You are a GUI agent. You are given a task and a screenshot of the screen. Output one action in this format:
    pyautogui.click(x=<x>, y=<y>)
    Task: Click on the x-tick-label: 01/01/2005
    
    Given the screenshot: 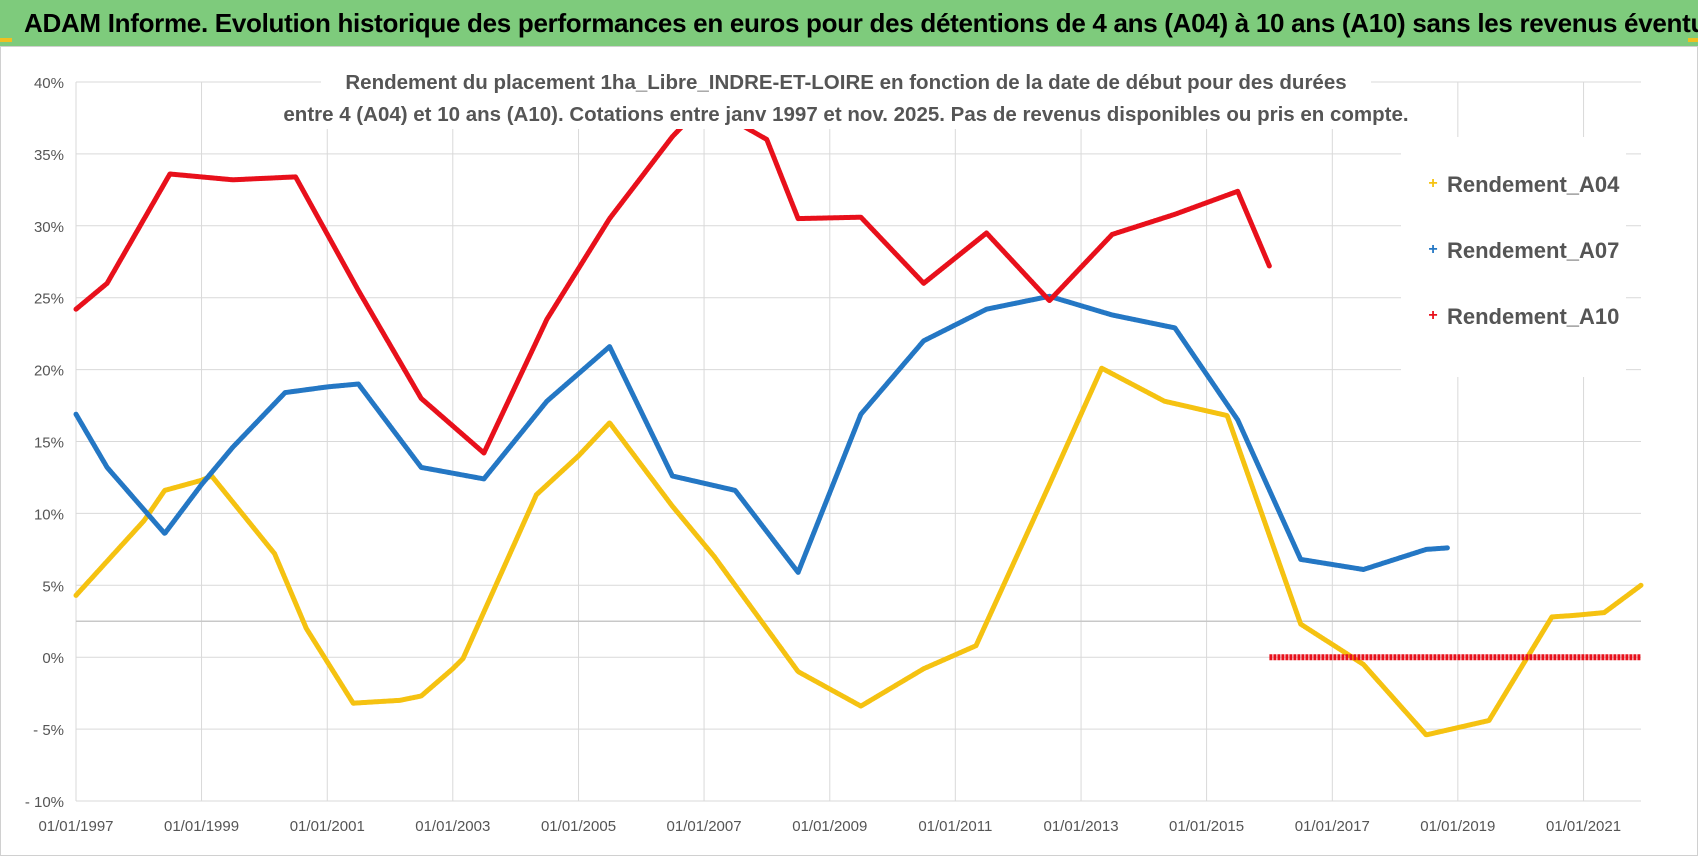 What is the action you would take?
    pyautogui.click(x=578, y=826)
    